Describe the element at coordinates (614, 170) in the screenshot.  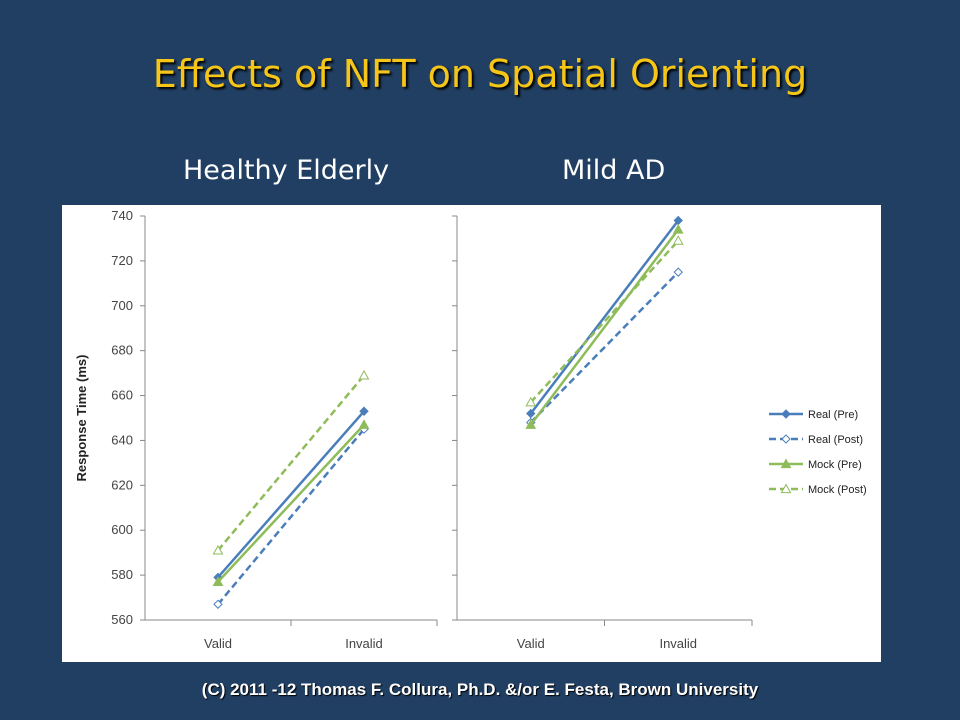
I see `chart-title-mild-ad: Mild AD` at that location.